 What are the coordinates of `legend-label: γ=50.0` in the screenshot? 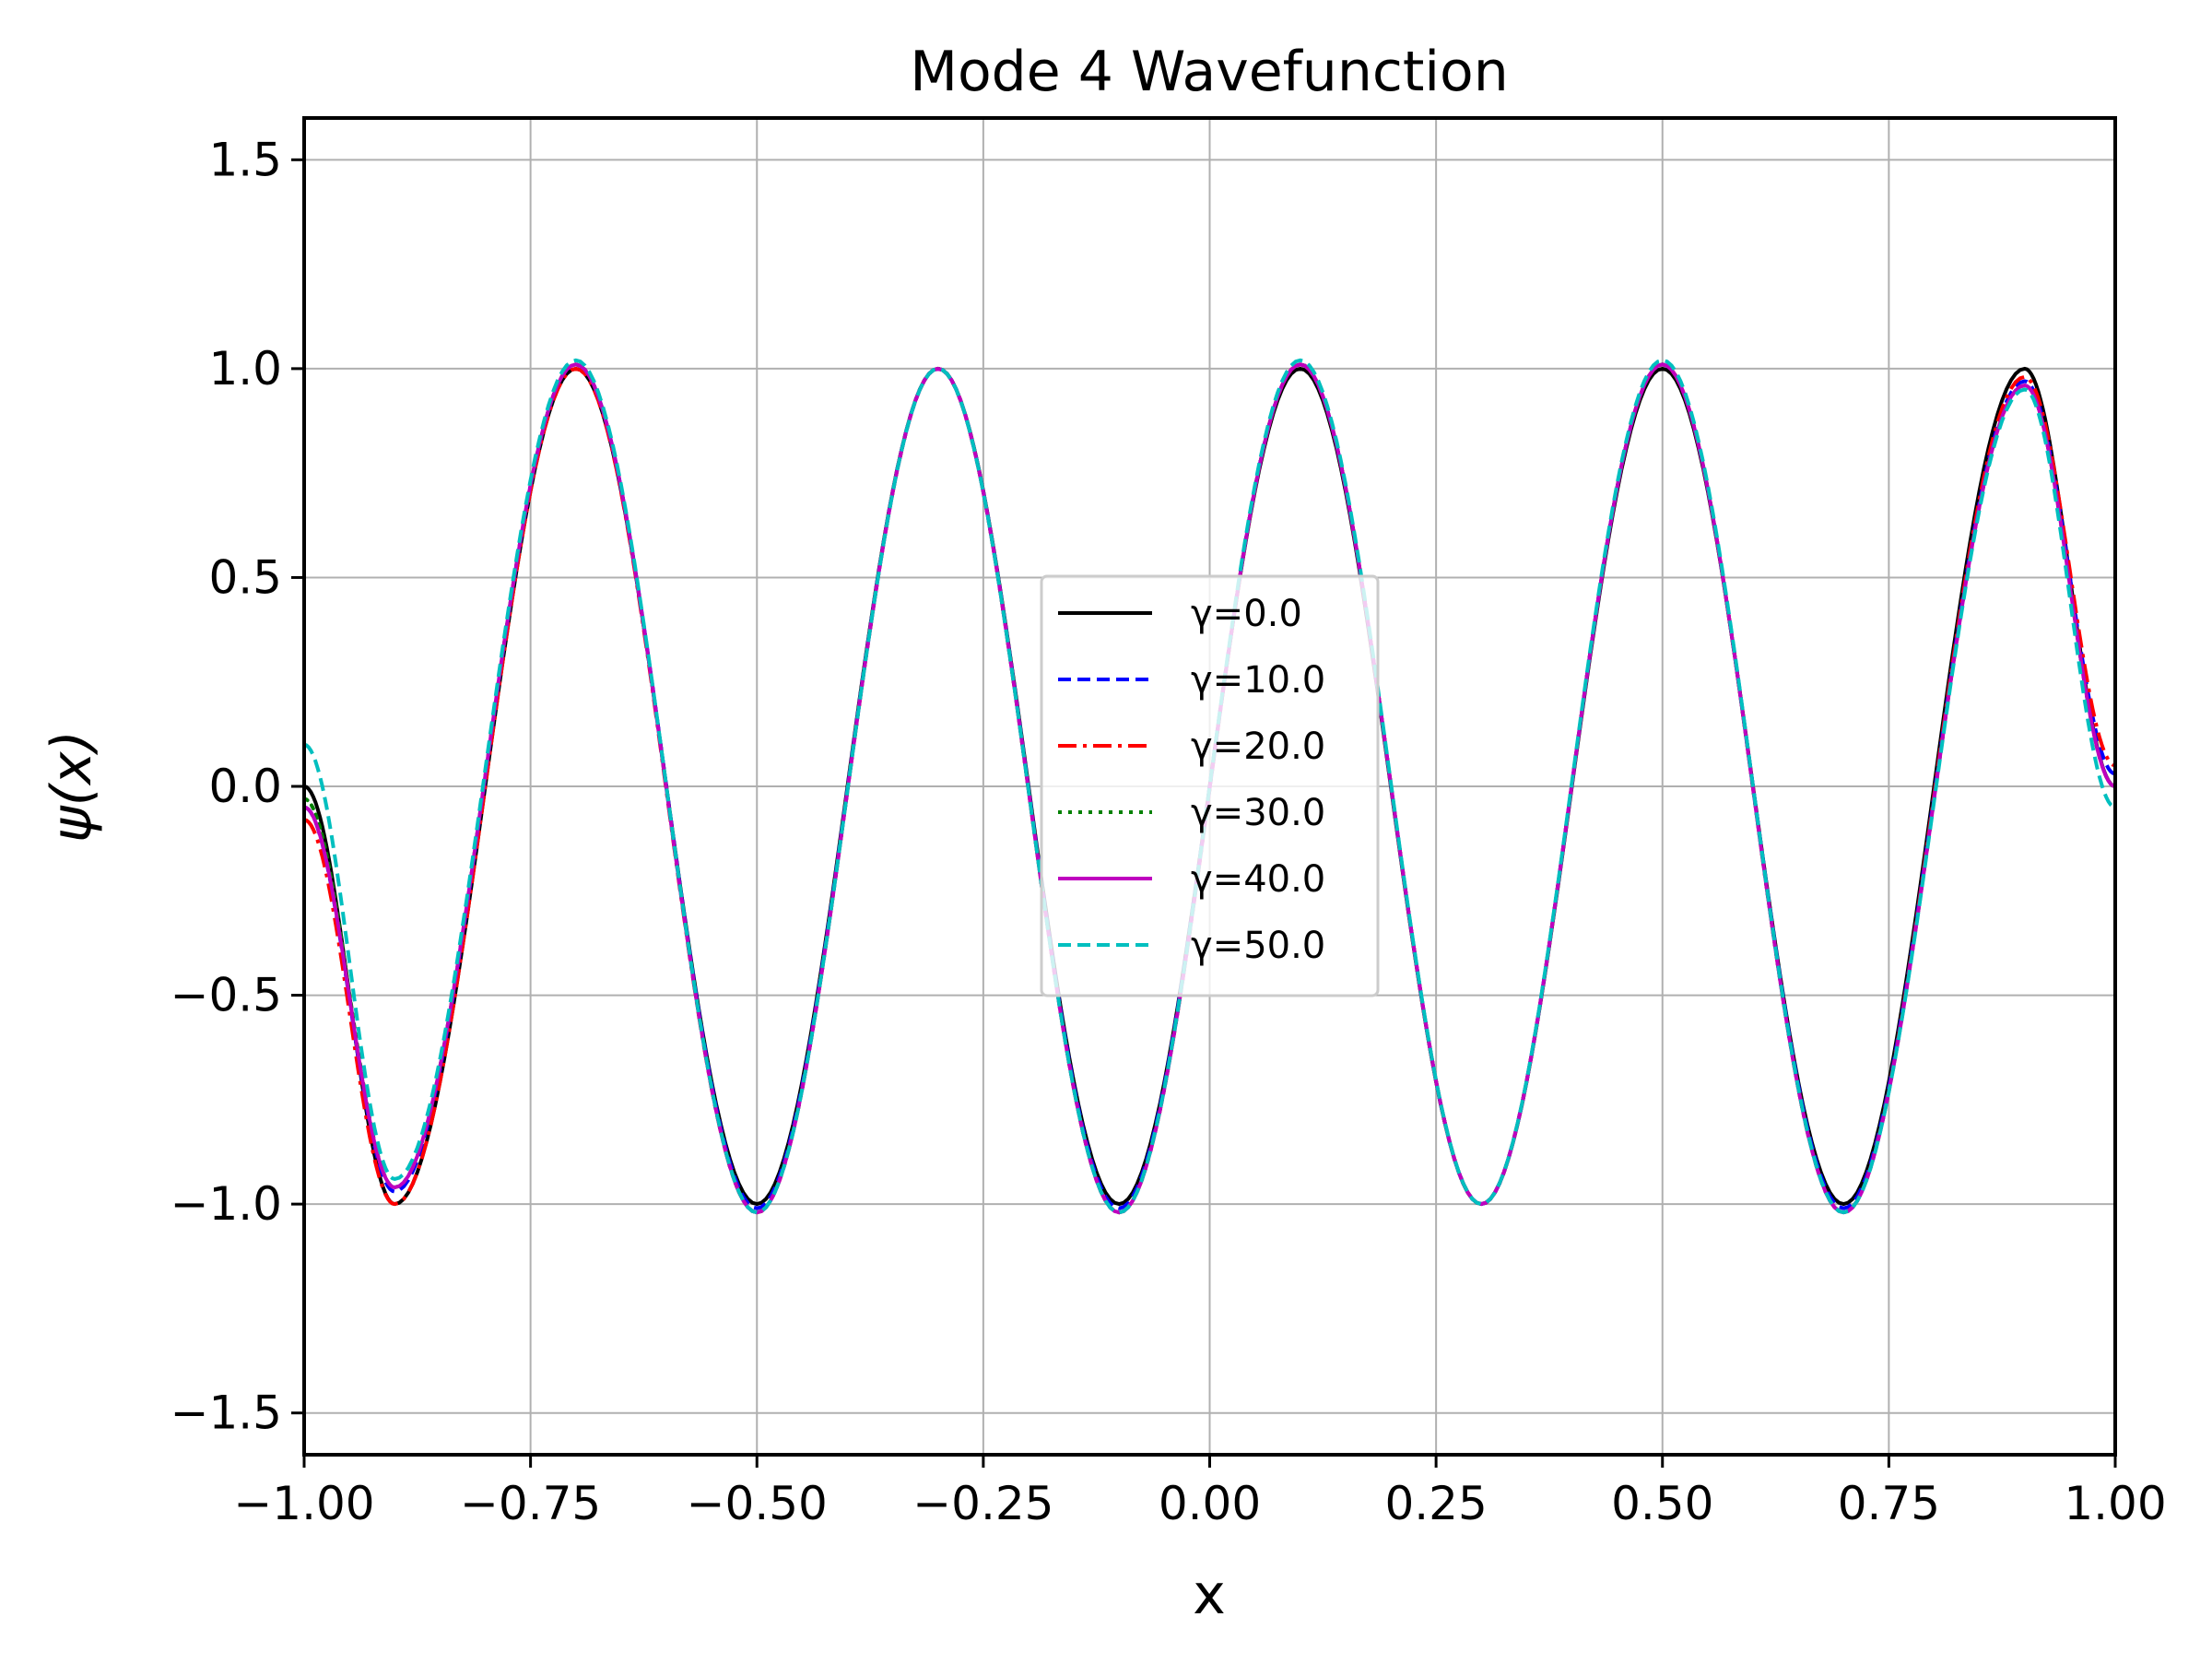 It's located at (1258, 946).